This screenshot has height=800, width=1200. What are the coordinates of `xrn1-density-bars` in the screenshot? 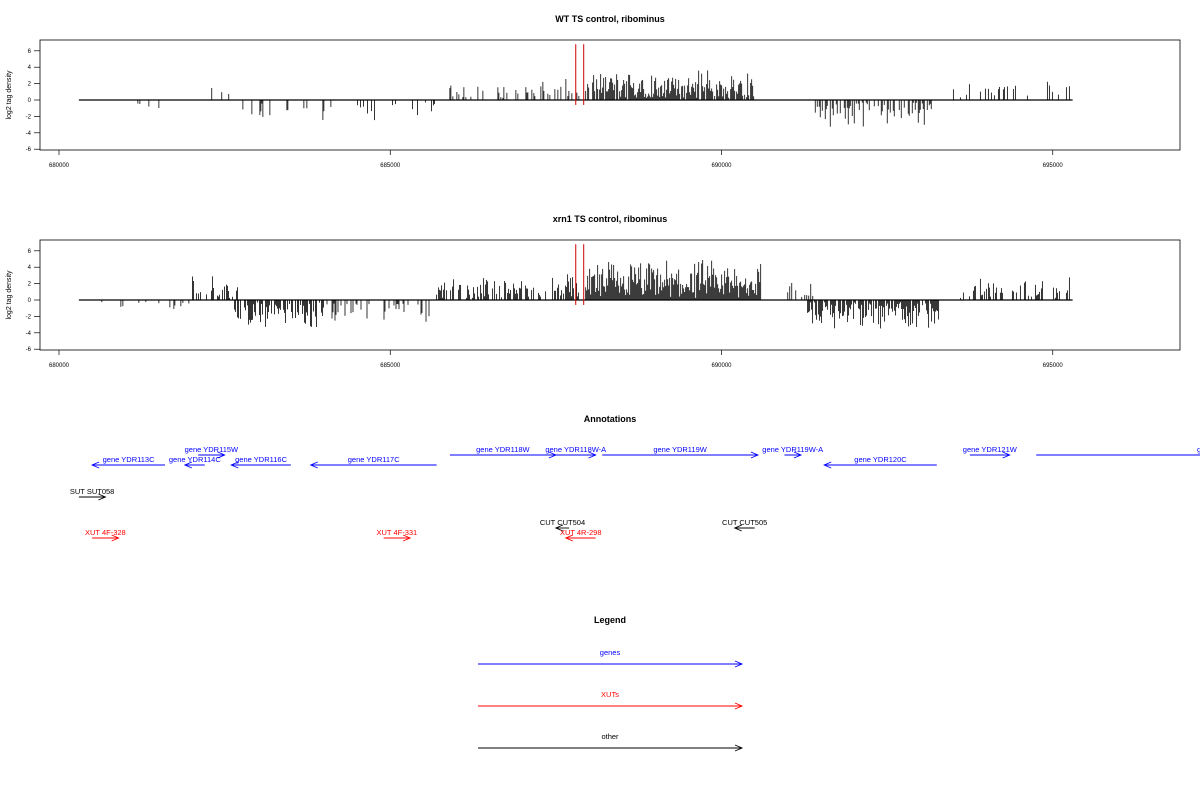 It's located at (575, 294).